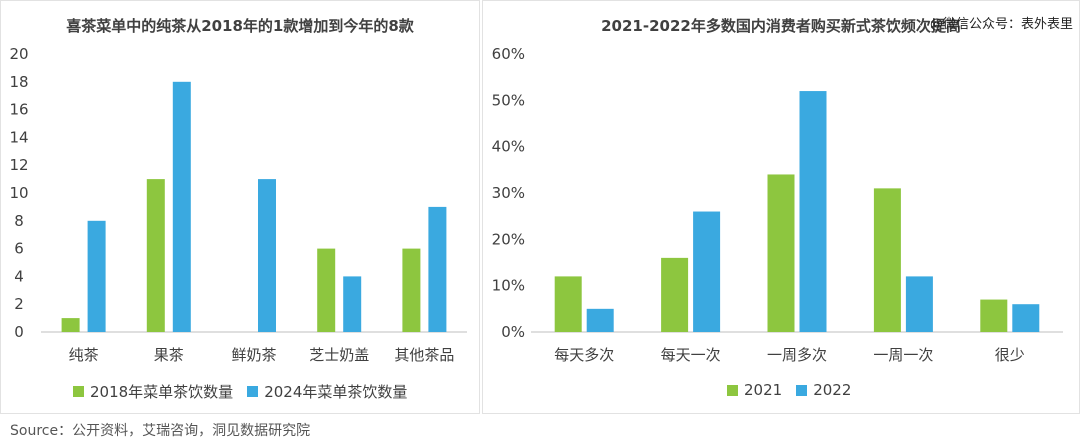 This screenshot has height=443, width=1080. I want to click on y-tick-label: 12, so click(18, 165).